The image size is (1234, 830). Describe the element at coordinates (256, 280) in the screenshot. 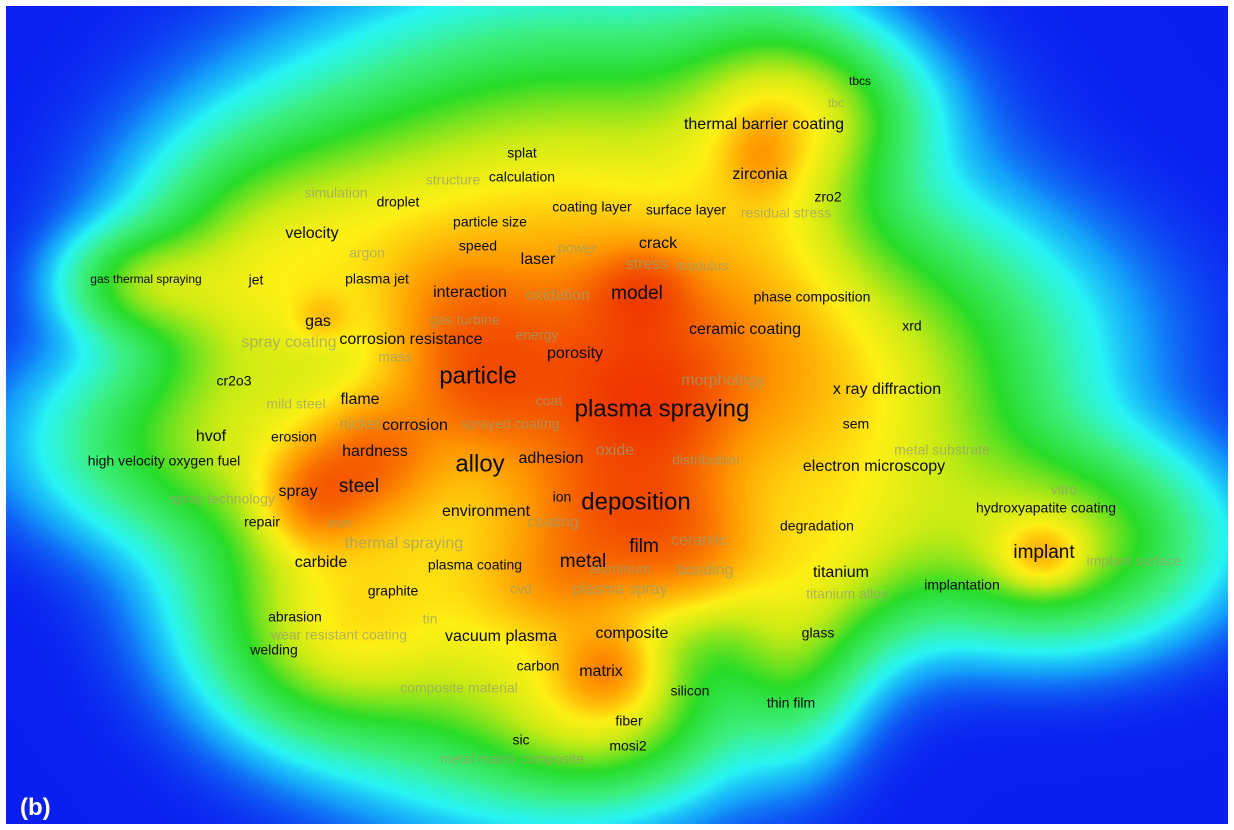

I see `keyword-label: jet` at that location.